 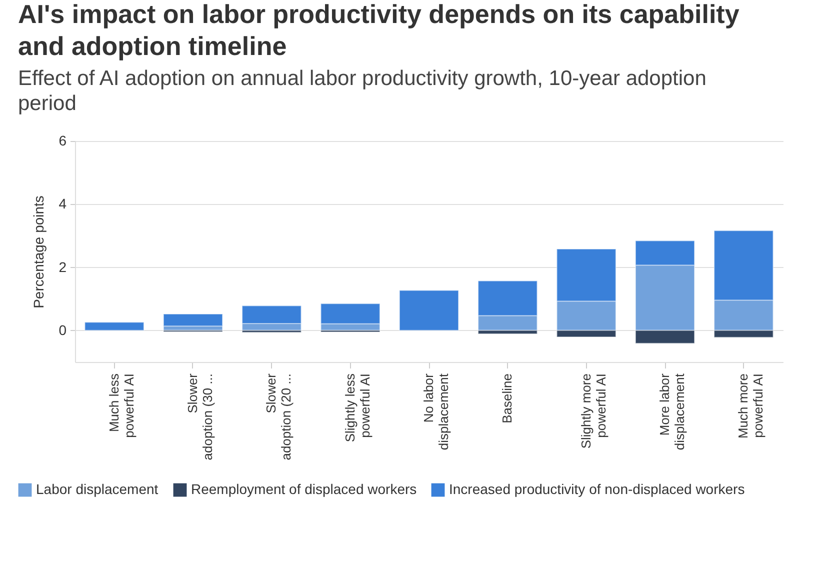 What do you see at coordinates (62, 330) in the screenshot?
I see `y-tick-label: 0` at bounding box center [62, 330].